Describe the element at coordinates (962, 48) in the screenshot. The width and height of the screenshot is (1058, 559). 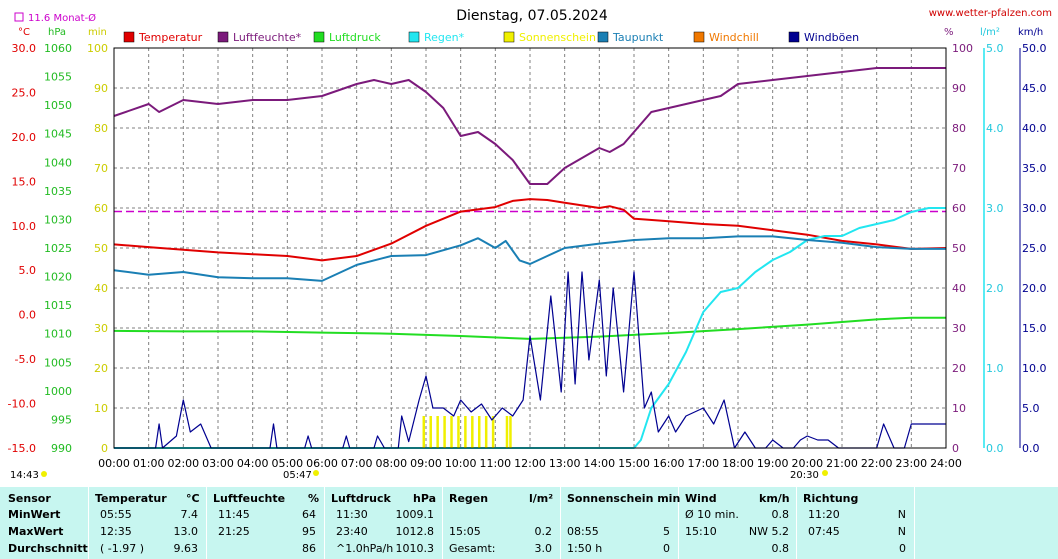
I see `humidity-tick-label: 100` at that location.